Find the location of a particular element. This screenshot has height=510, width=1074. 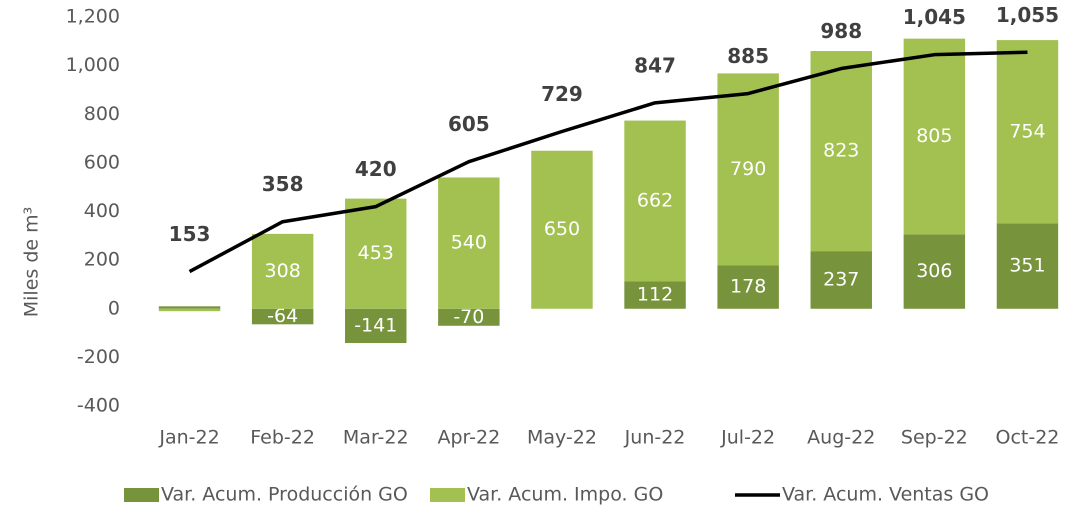

y-tick-label: -200 is located at coordinates (98, 357).